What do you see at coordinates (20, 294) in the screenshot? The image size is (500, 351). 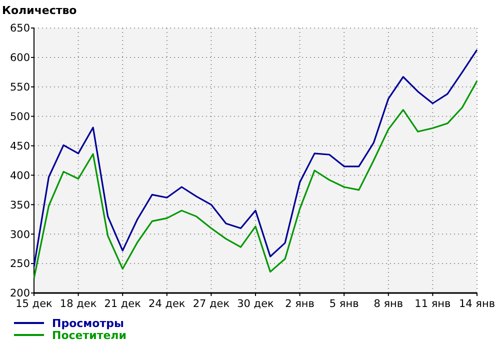 I see `y-tick-label: 200` at bounding box center [20, 294].